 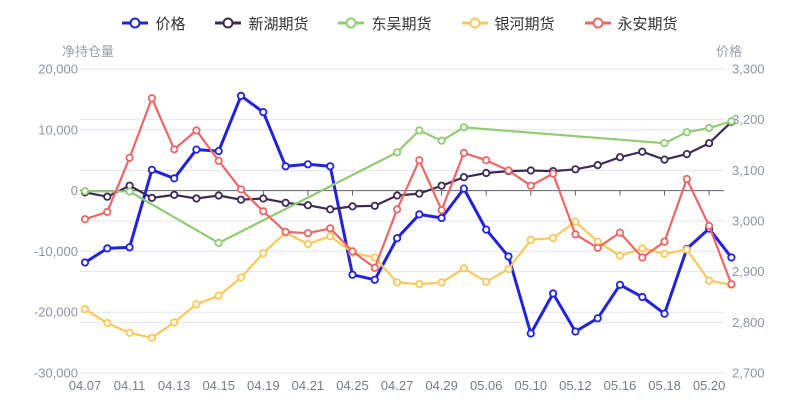 What do you see at coordinates (748, 322) in the screenshot?
I see `svg-text: 2,800` at bounding box center [748, 322].